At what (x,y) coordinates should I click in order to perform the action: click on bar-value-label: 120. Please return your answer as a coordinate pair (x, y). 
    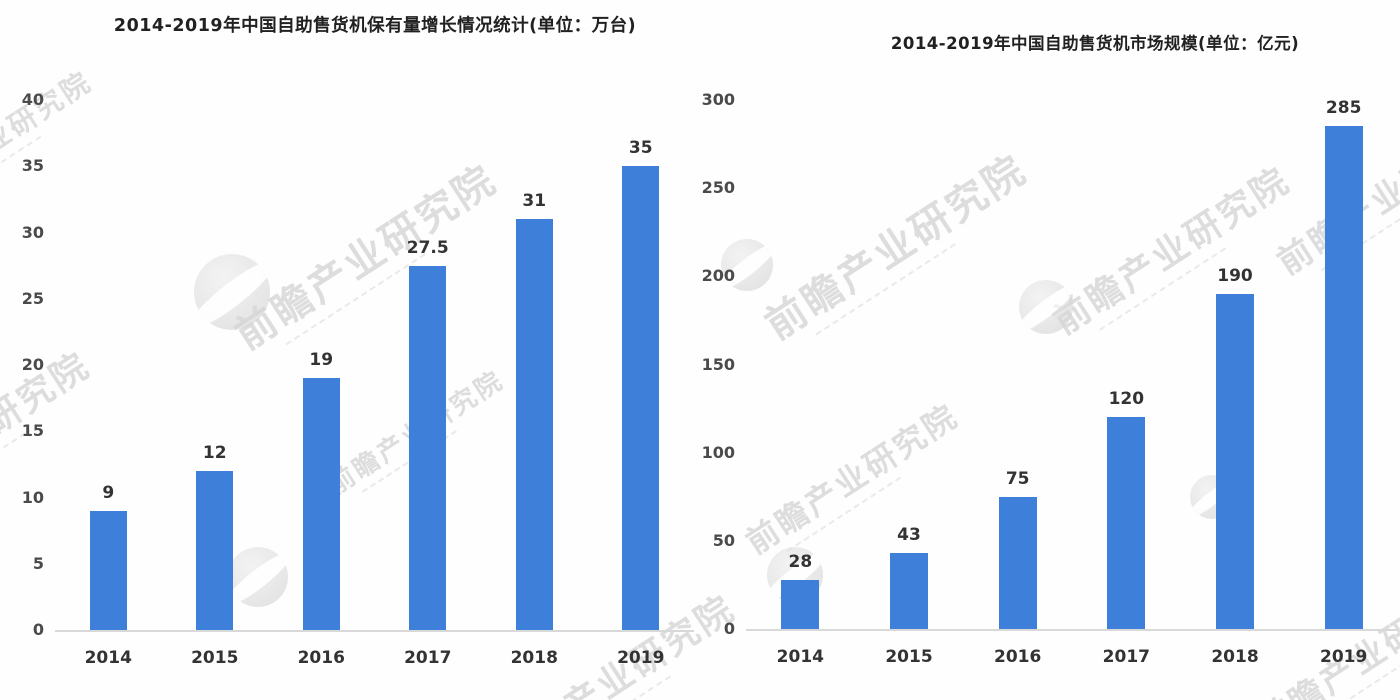
    Looking at the image, I should click on (1126, 399).